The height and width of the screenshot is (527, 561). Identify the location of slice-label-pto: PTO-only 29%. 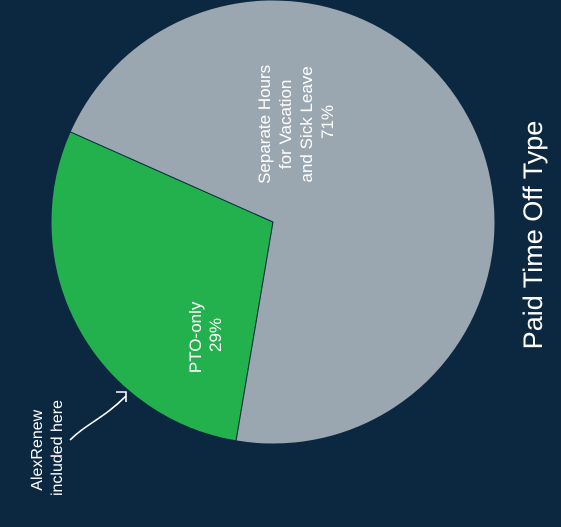
(205, 335).